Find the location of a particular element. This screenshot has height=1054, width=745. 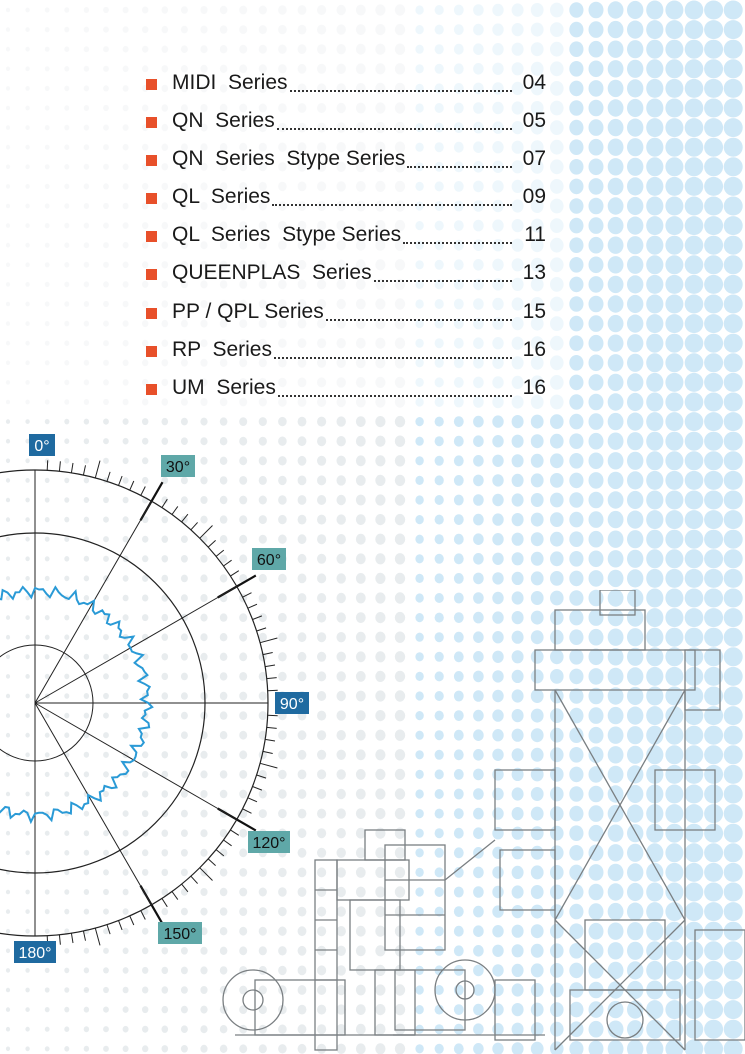

label-0-deg: 0° is located at coordinates (42, 445).